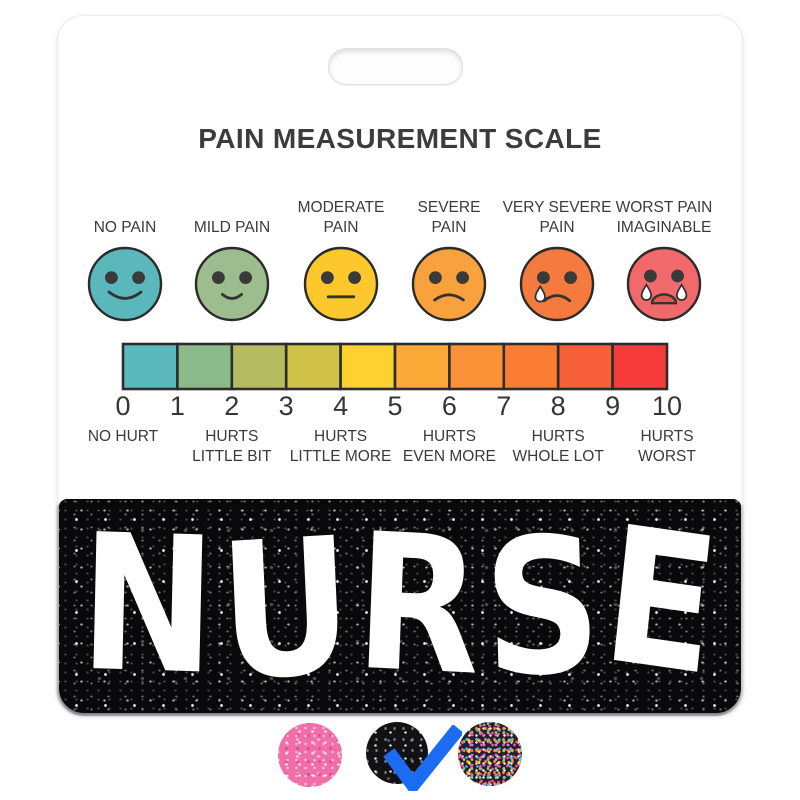  I want to click on scale-numbers-row: 0 1 2 3 4 5 6 7 8 9 10, so click(398, 407).